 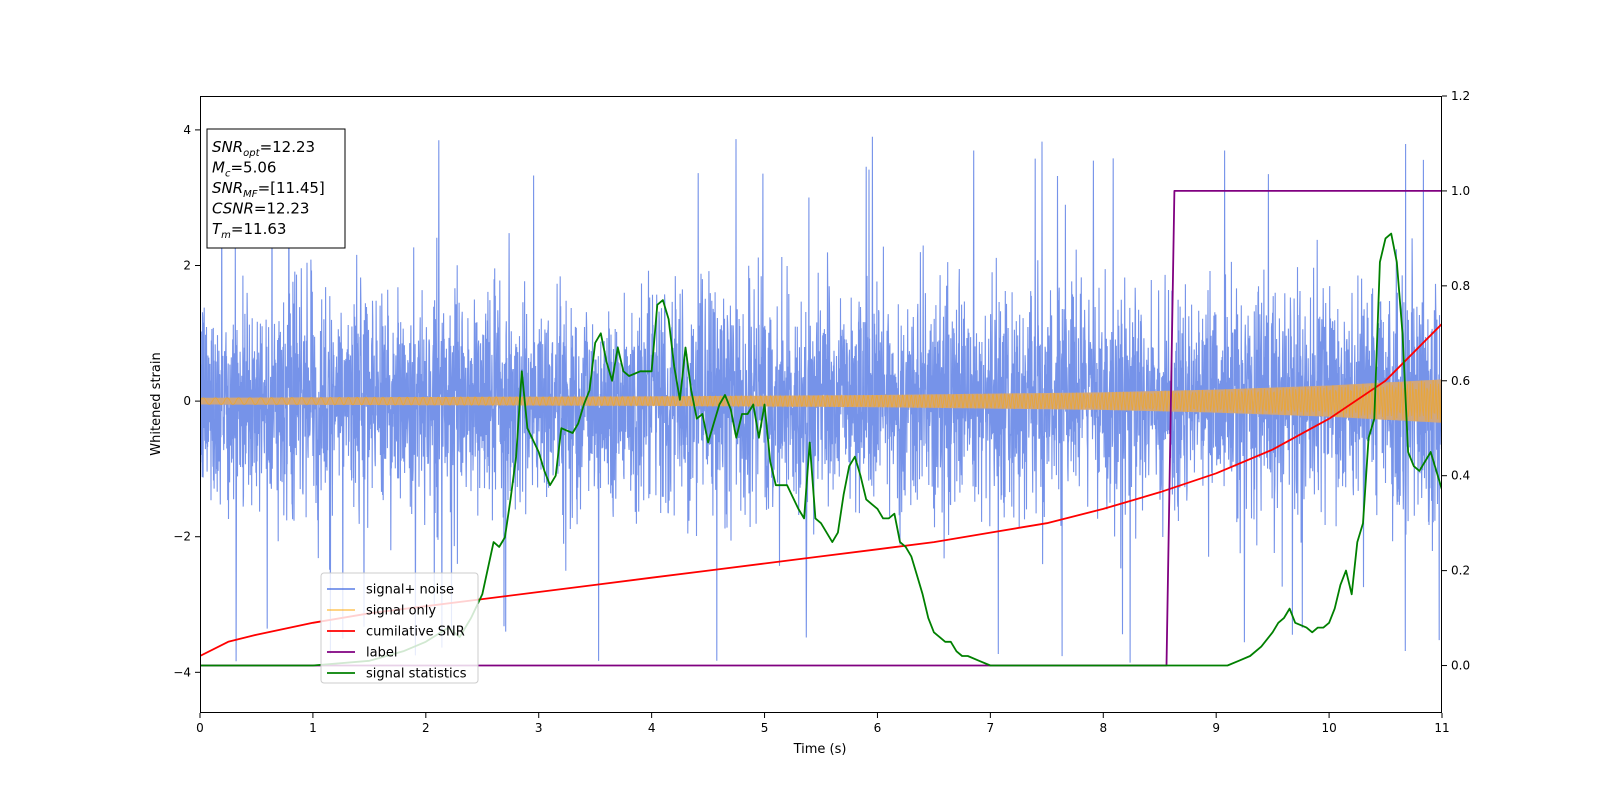 I want to click on signal-only-line, so click(x=821, y=401).